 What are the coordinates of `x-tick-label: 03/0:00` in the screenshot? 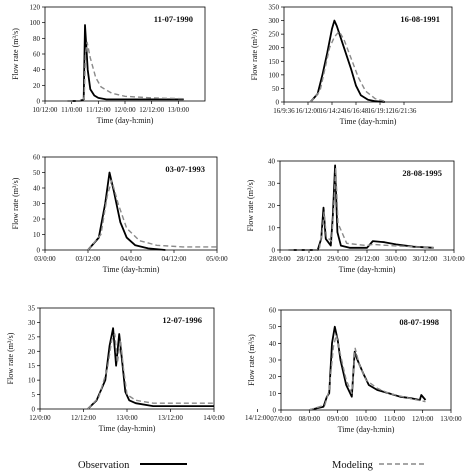 It's located at (45, 259).